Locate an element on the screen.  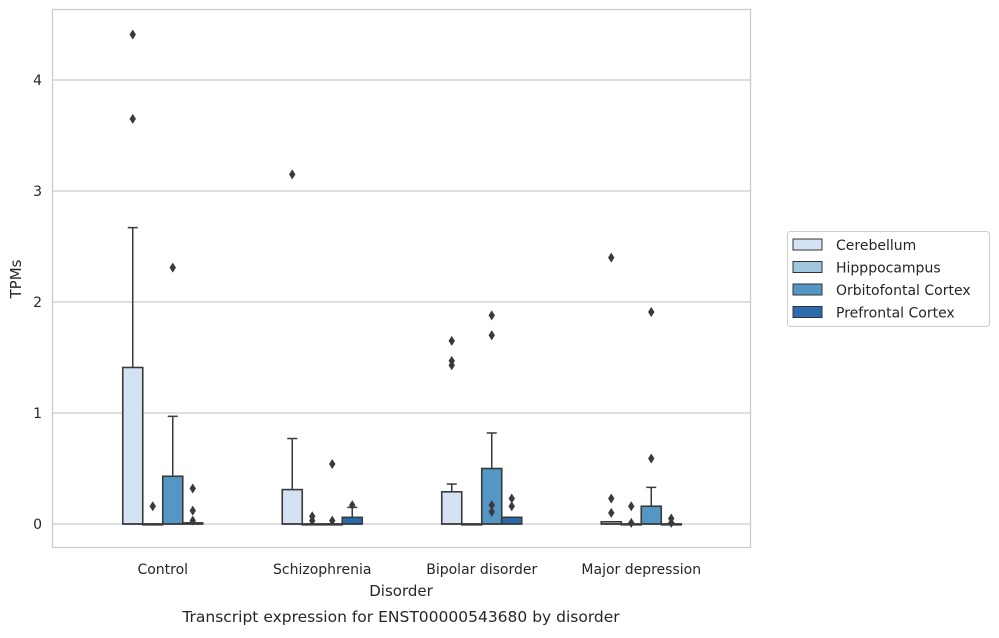
y-tick-label-3: 3 is located at coordinates (37, 192).